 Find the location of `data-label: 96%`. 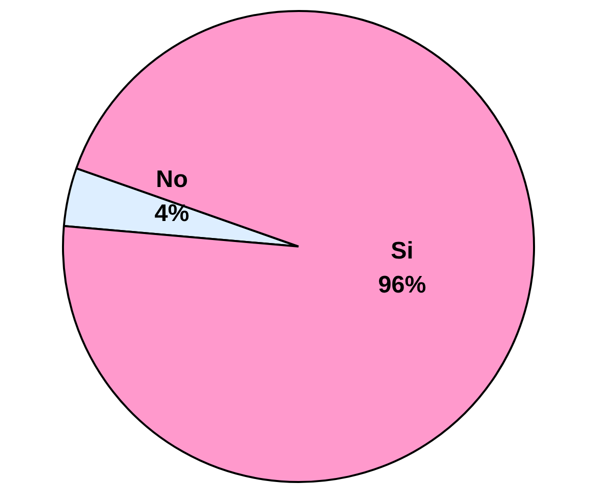

data-label: 96% is located at coordinates (402, 285).